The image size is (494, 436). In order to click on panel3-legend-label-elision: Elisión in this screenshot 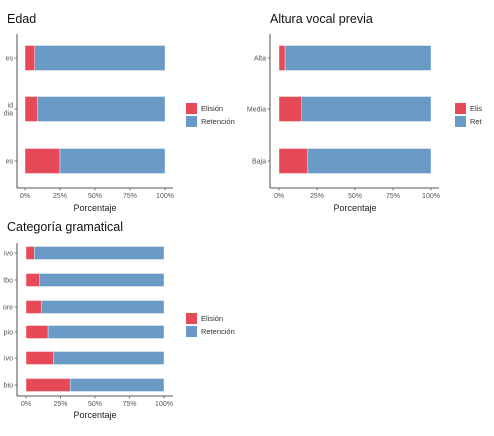, I will do `click(212, 318)`.